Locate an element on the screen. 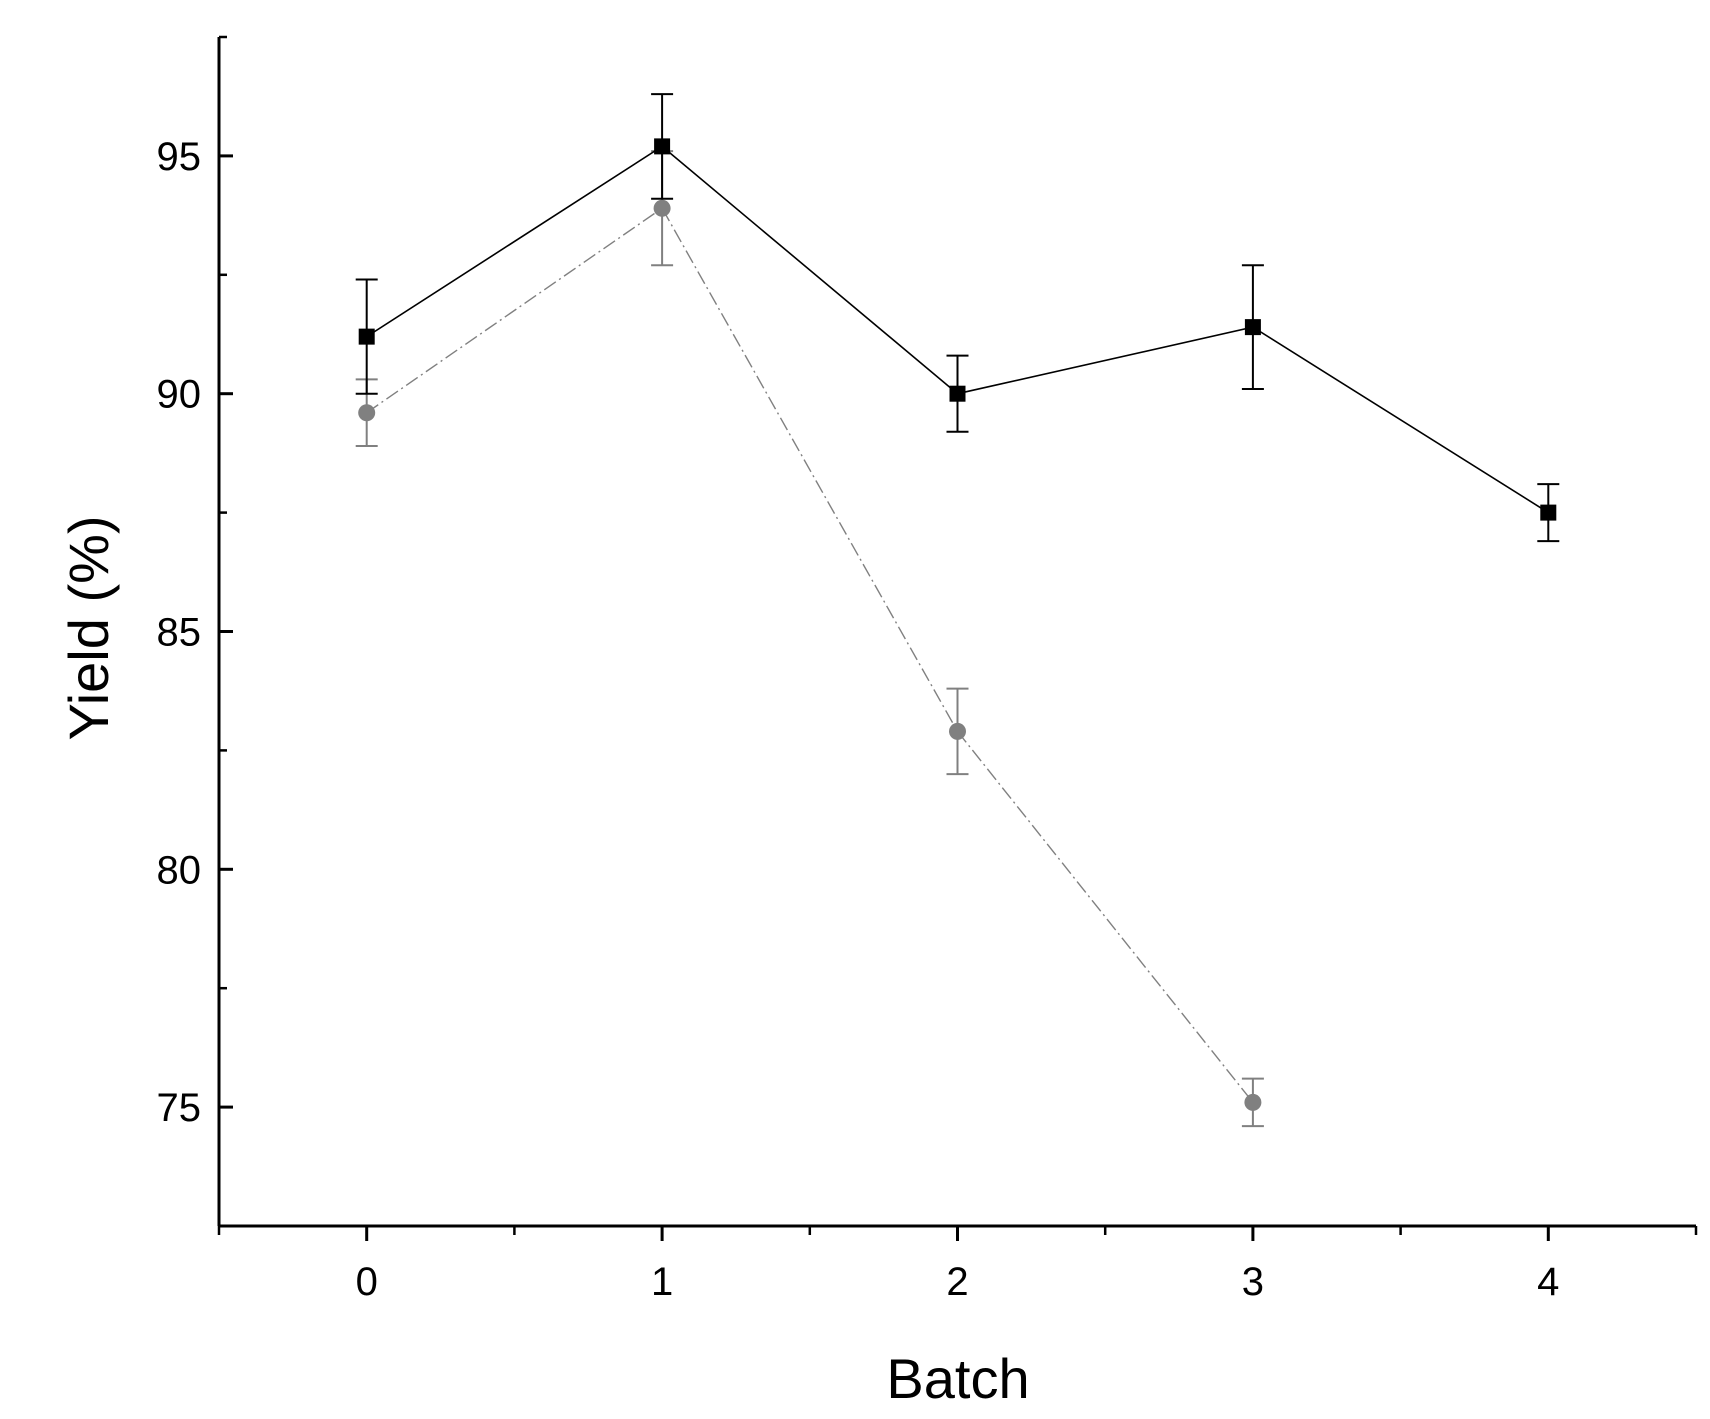  y-axis-title: Yield (%) is located at coordinates (88, 627).